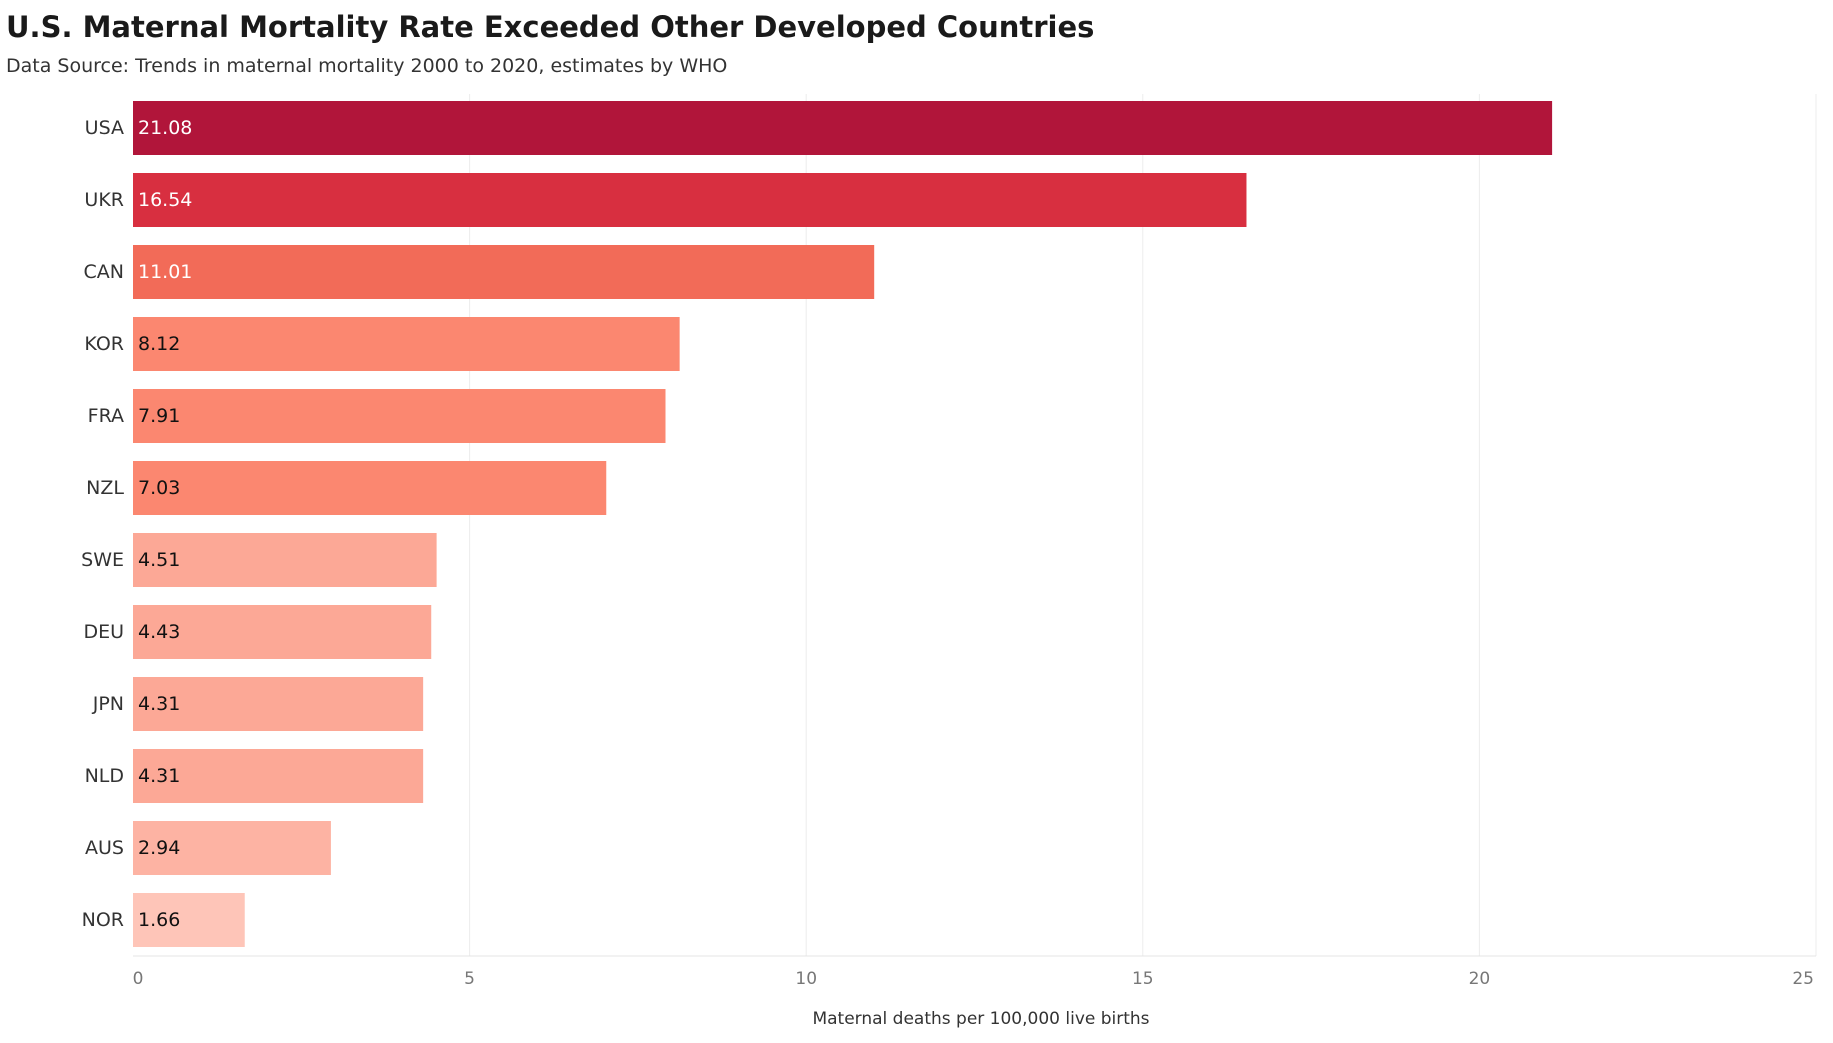  Describe the element at coordinates (106, 416) in the screenshot. I see `category-label: FRA` at that location.